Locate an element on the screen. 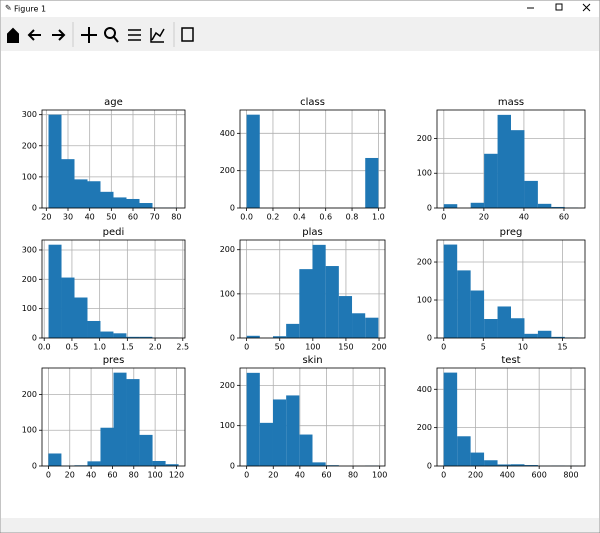  maximize is located at coordinates (559, 7).